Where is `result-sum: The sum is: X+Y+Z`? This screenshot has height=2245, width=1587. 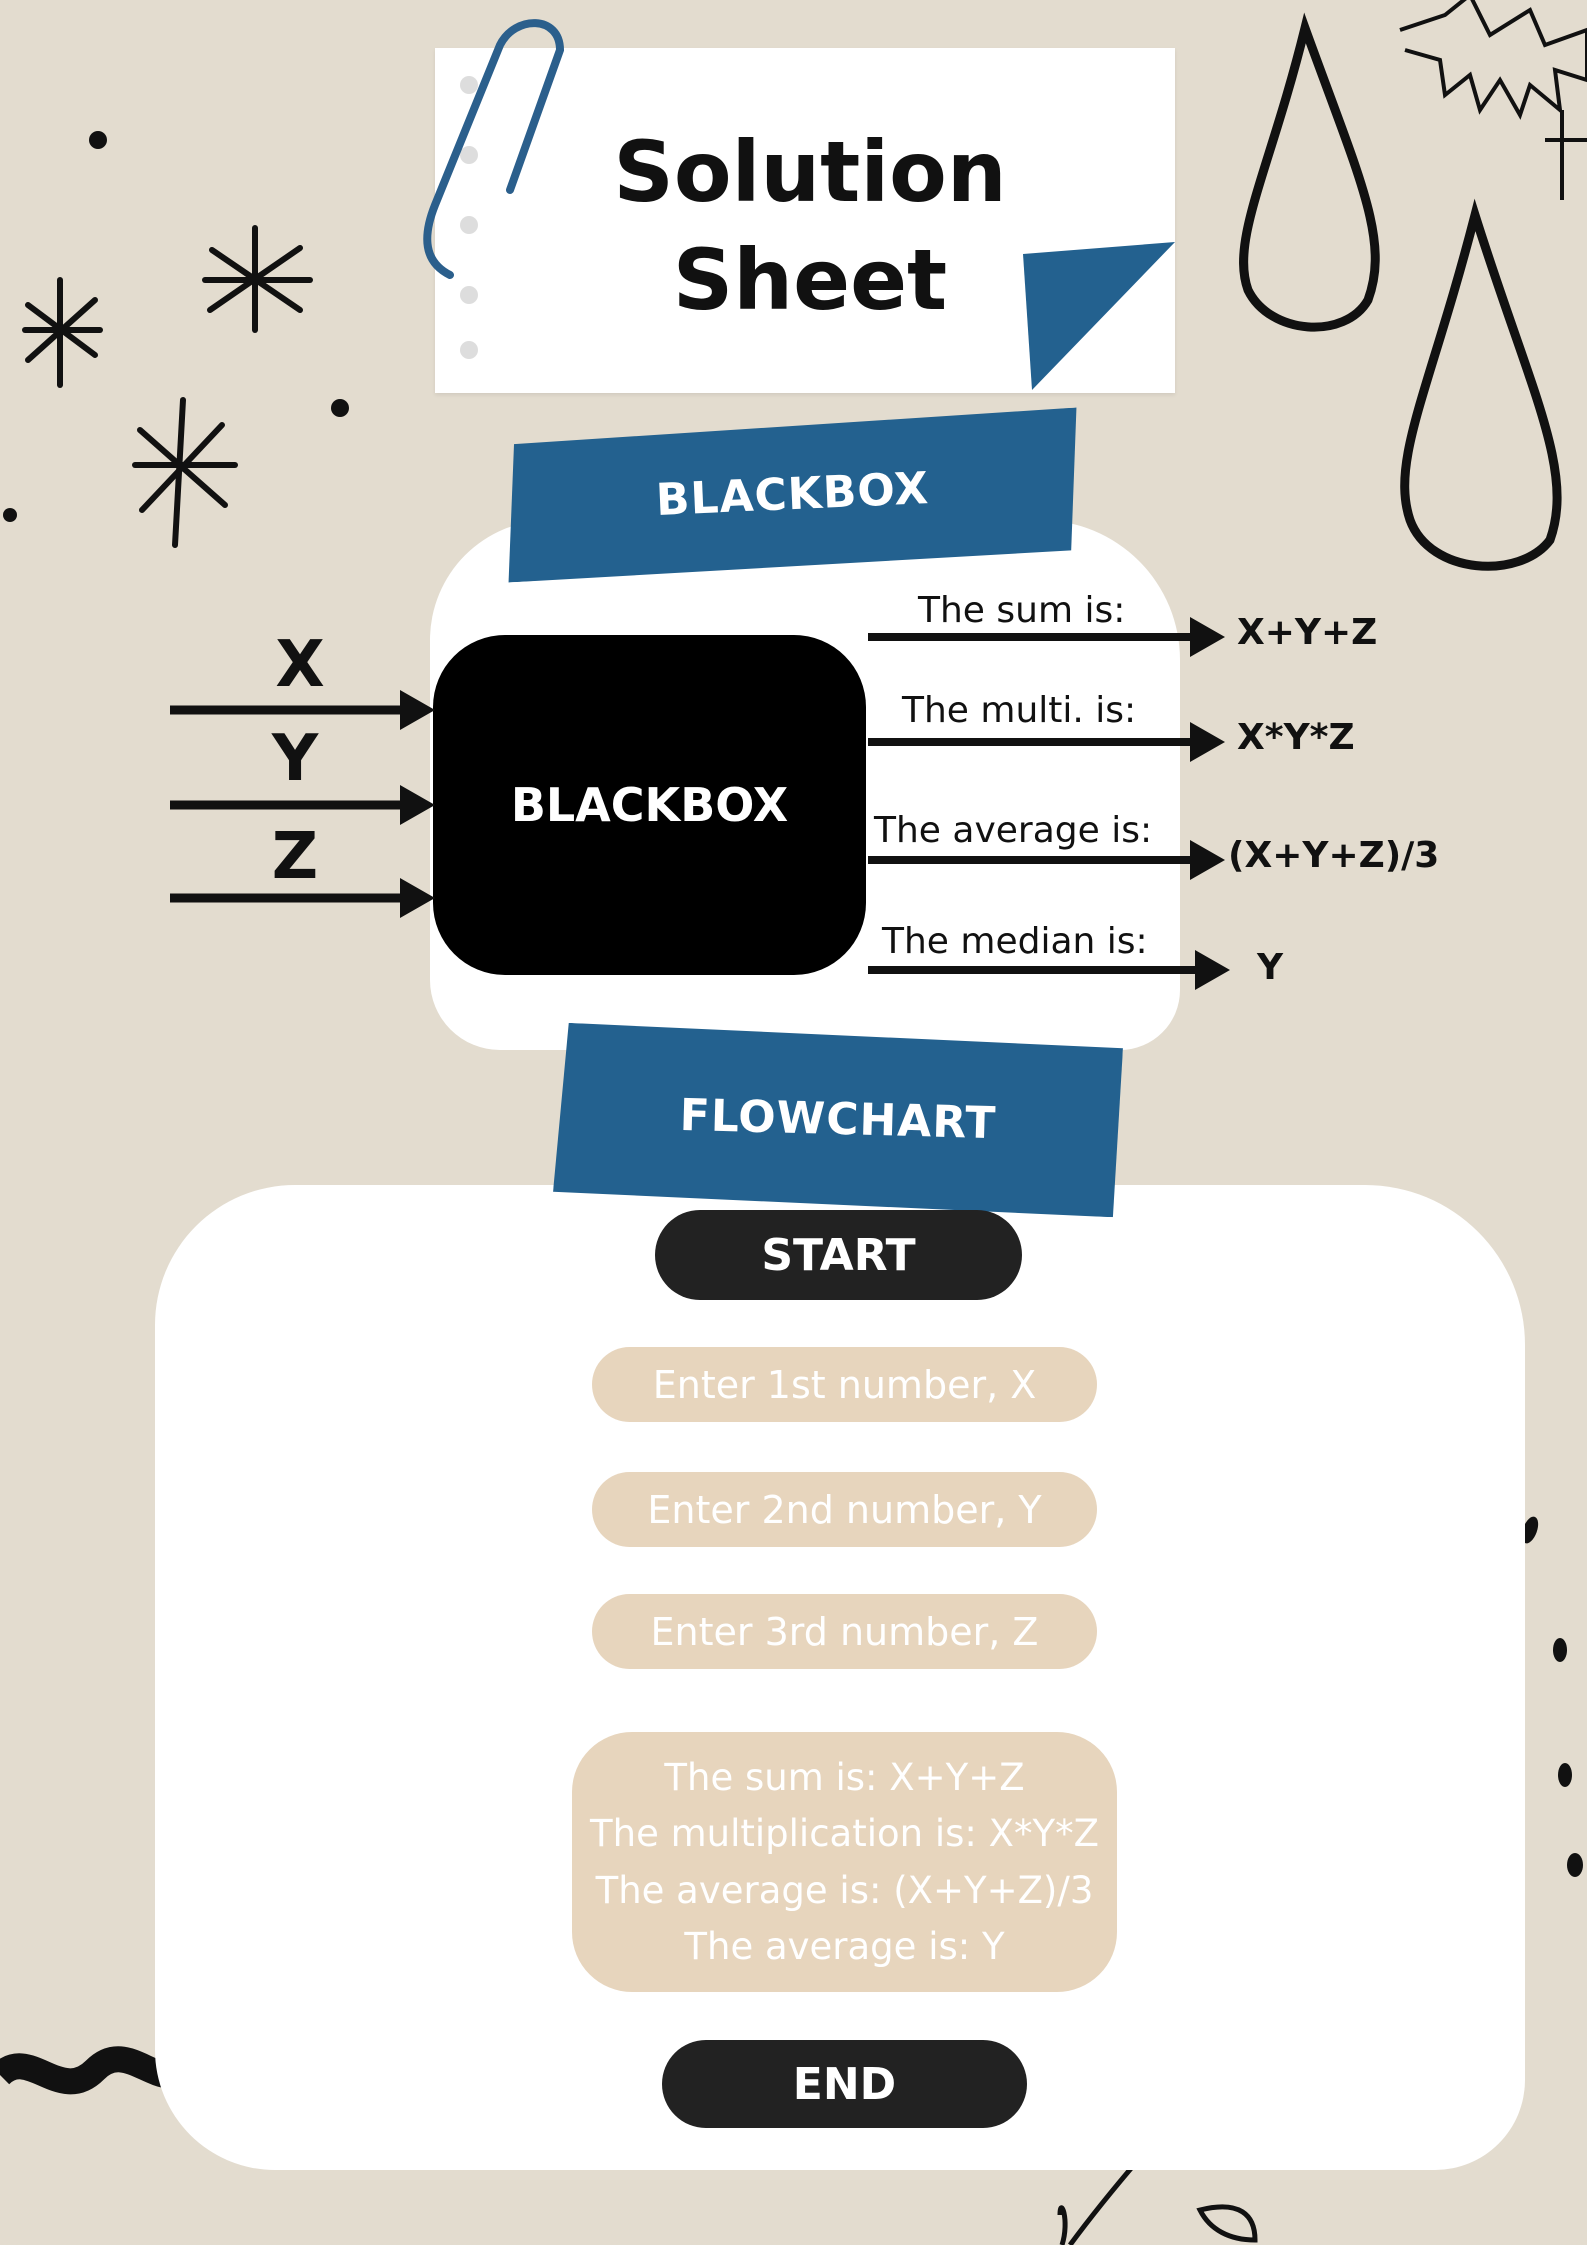
result-sum: The sum is: X+Y+Z is located at coordinates (844, 1777).